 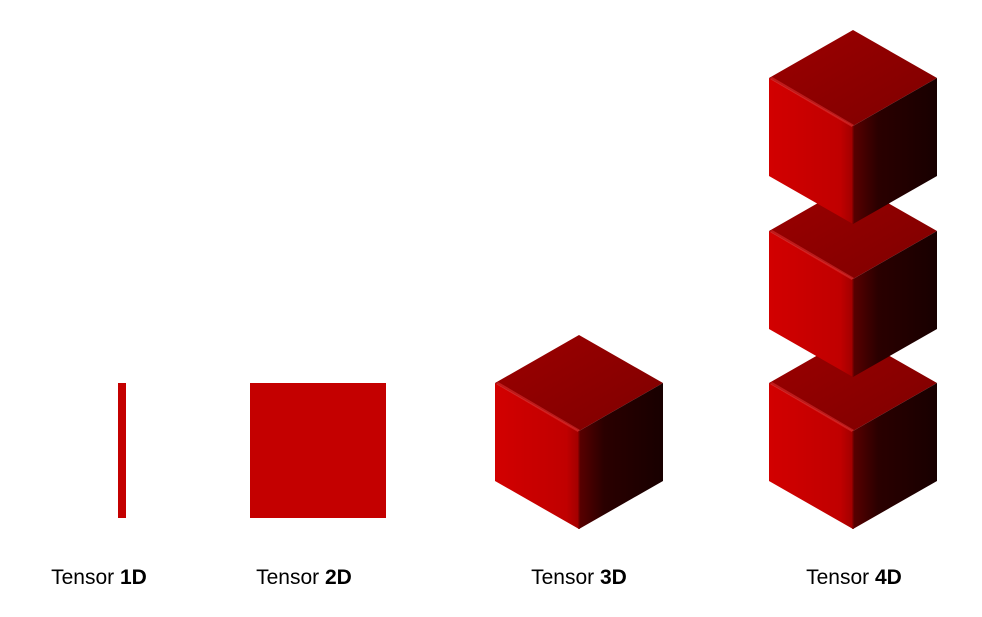 I want to click on line-bar, so click(x=122, y=450).